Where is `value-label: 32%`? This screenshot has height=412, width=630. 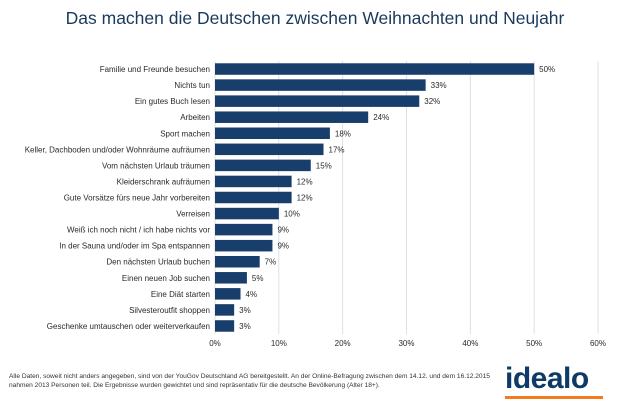
value-label: 32% is located at coordinates (432, 101).